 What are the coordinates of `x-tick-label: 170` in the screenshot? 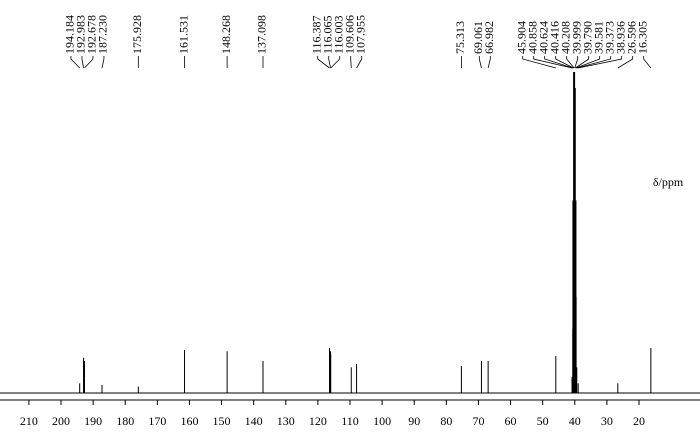 It's located at (157, 421).